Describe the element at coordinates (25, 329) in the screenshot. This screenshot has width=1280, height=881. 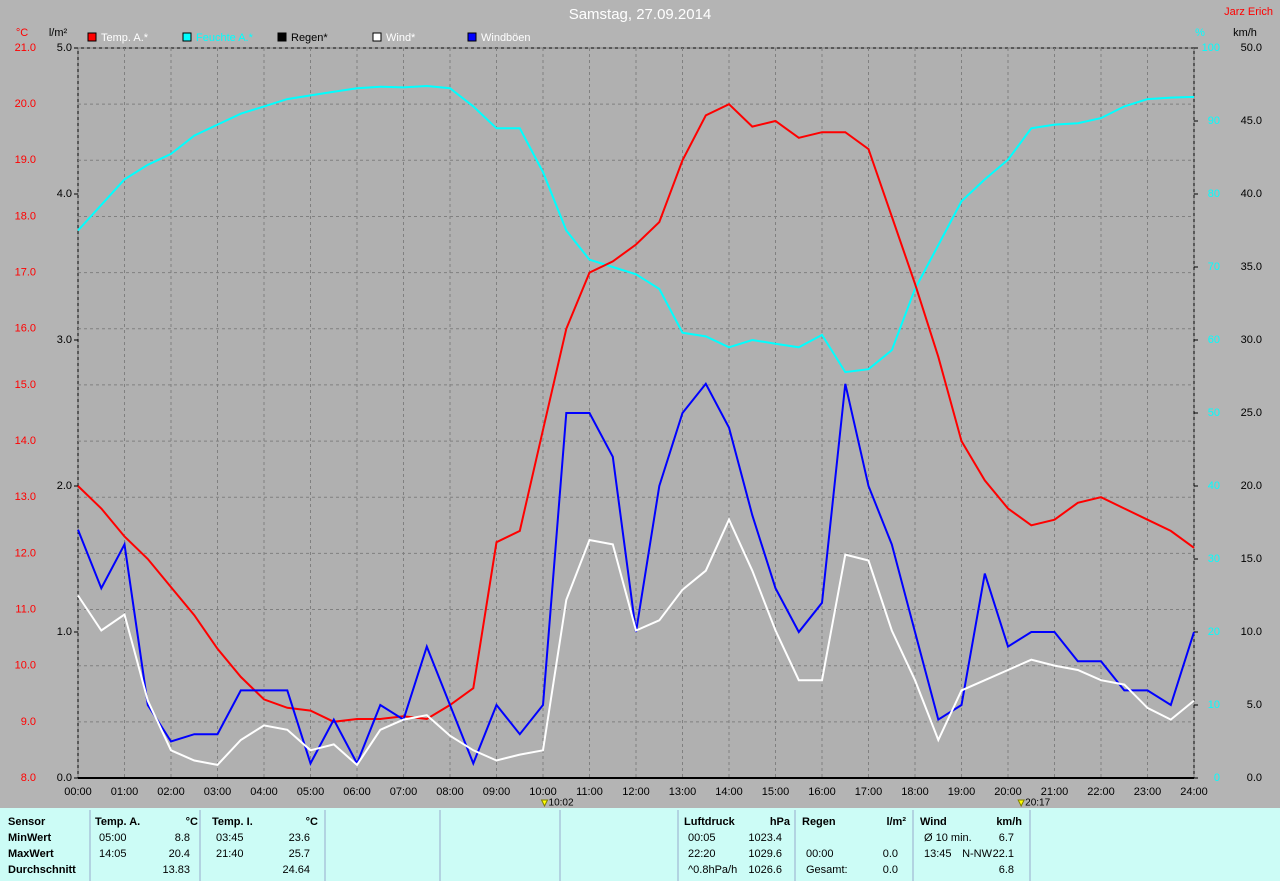
I see `y-tick-label: 16.0` at that location.